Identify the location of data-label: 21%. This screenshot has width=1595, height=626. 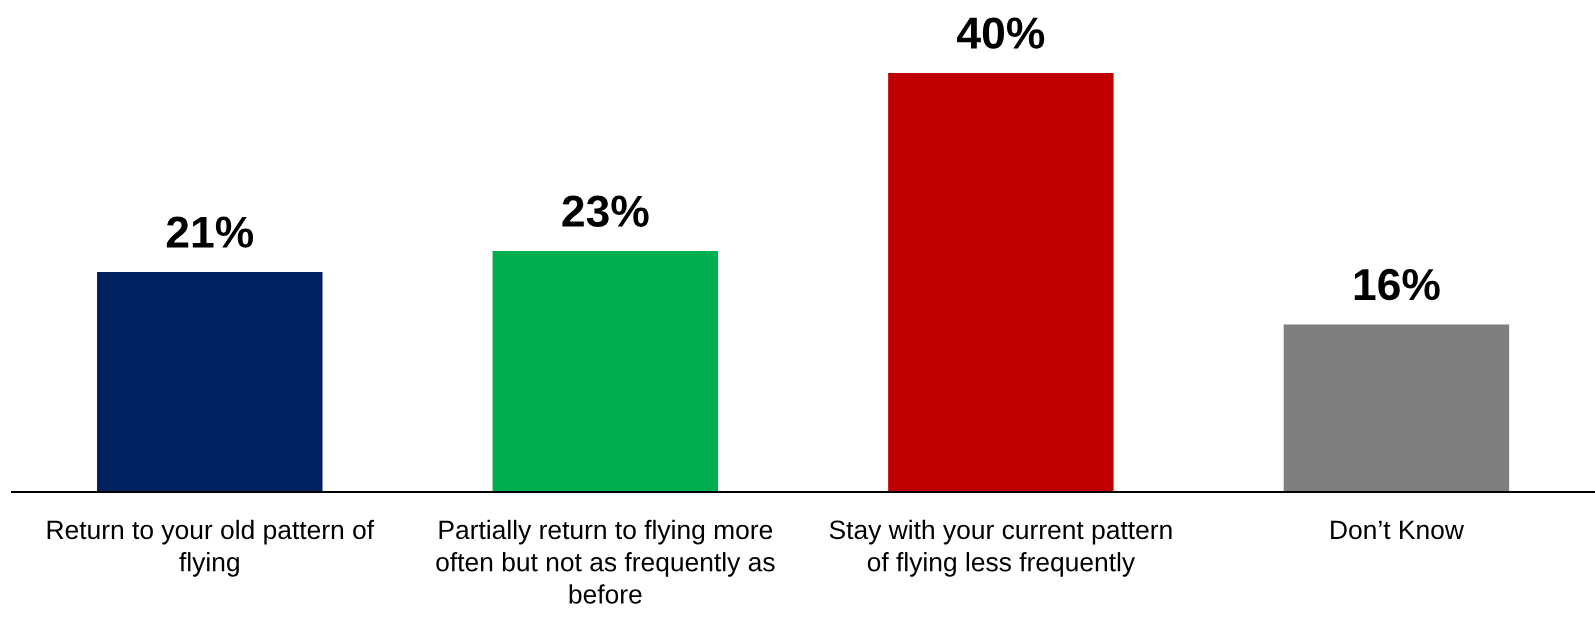
(210, 232).